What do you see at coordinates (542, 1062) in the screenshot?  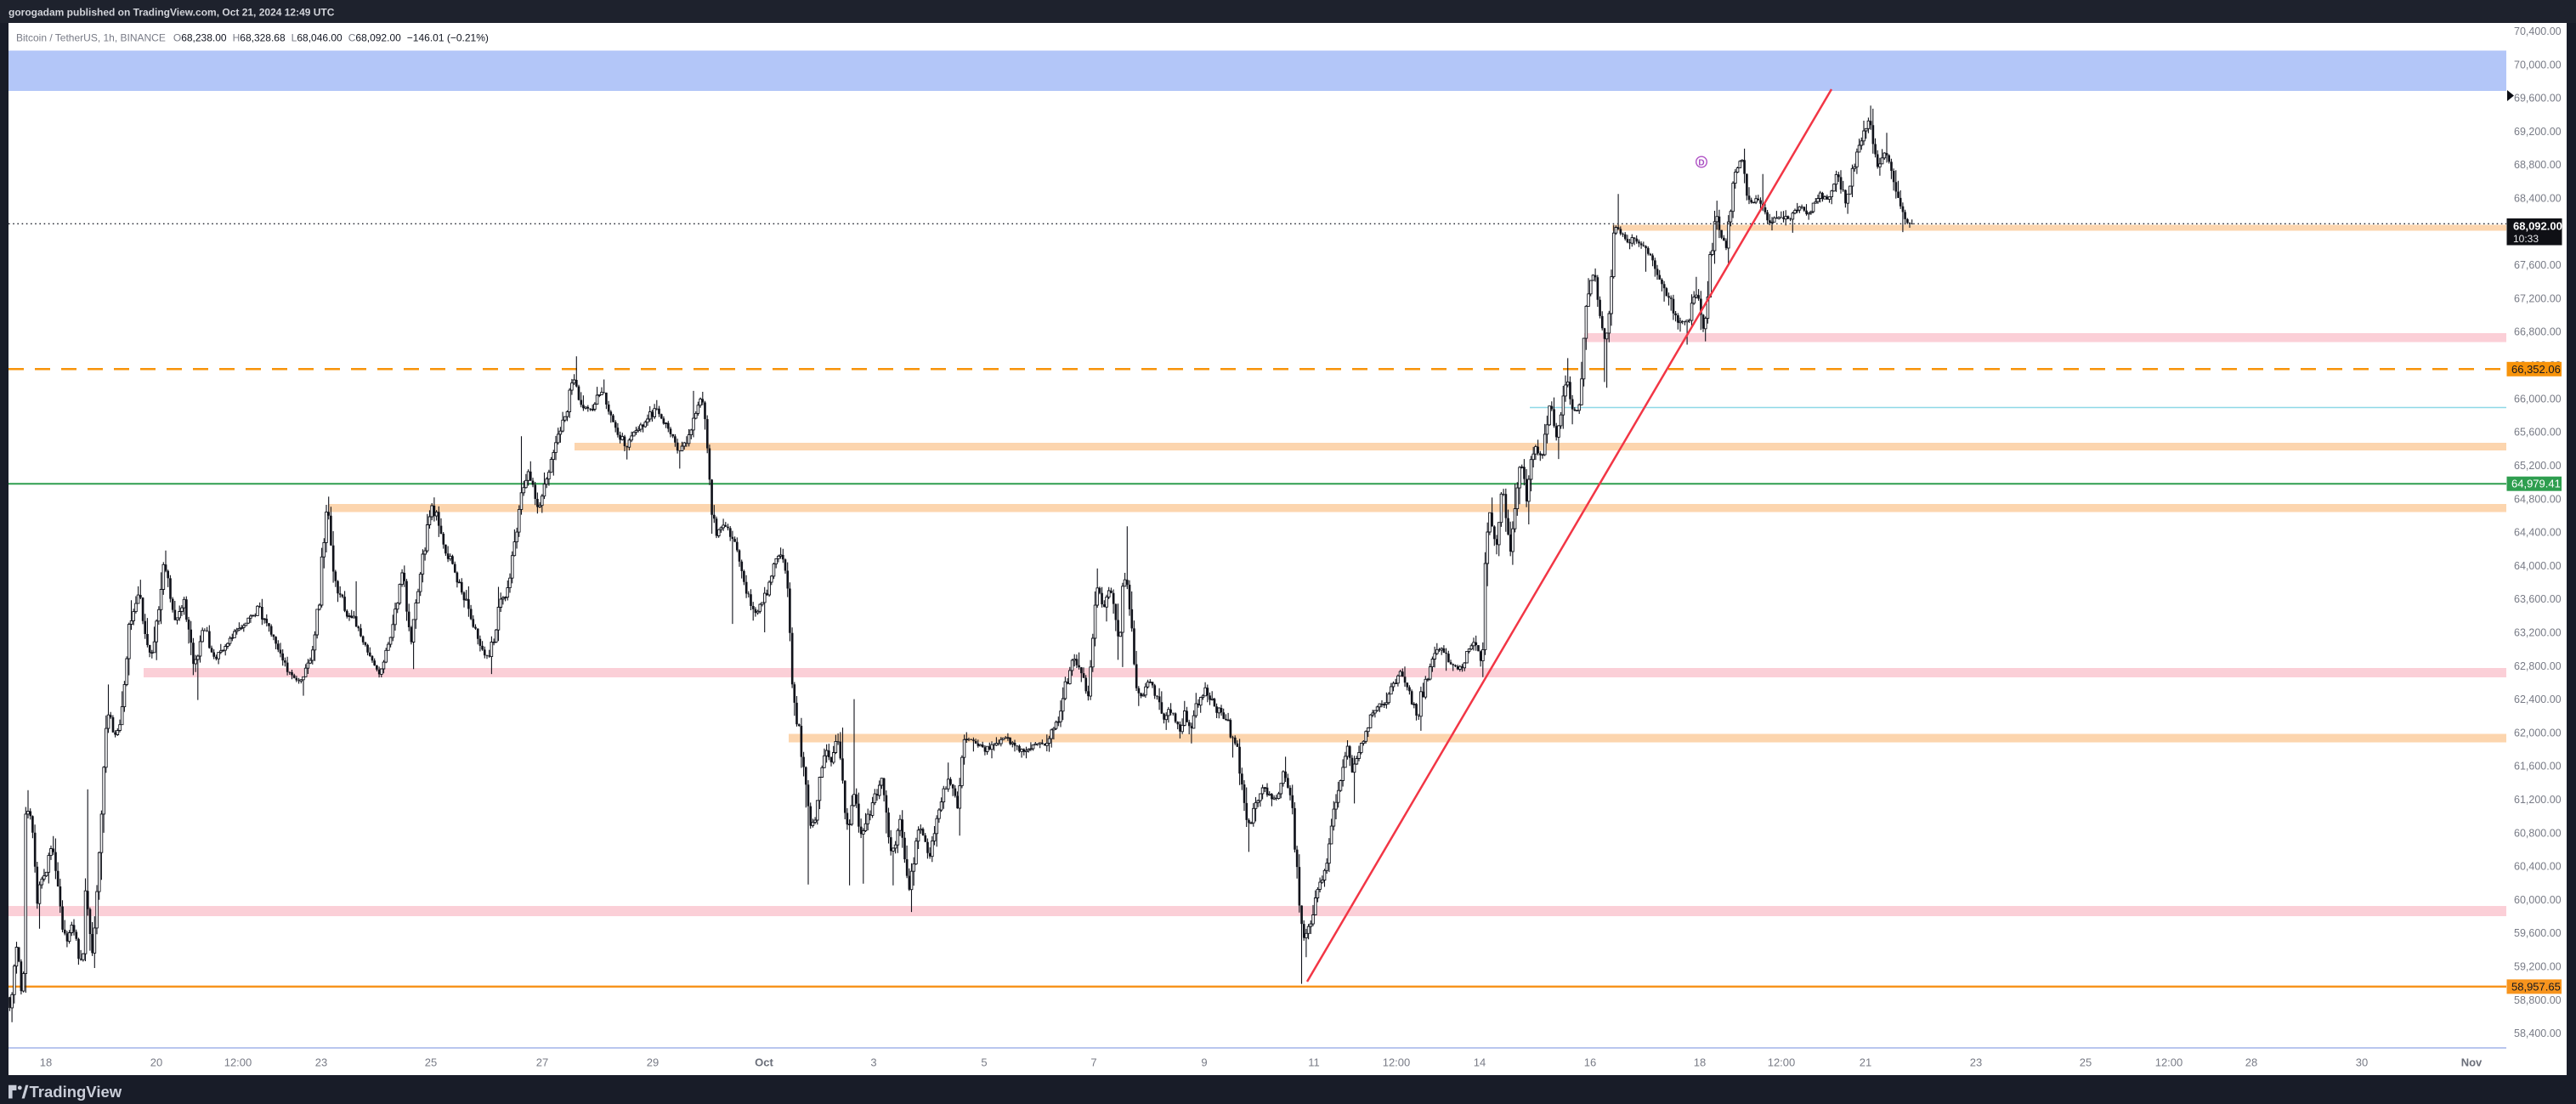 I see `svg-text: 27` at bounding box center [542, 1062].